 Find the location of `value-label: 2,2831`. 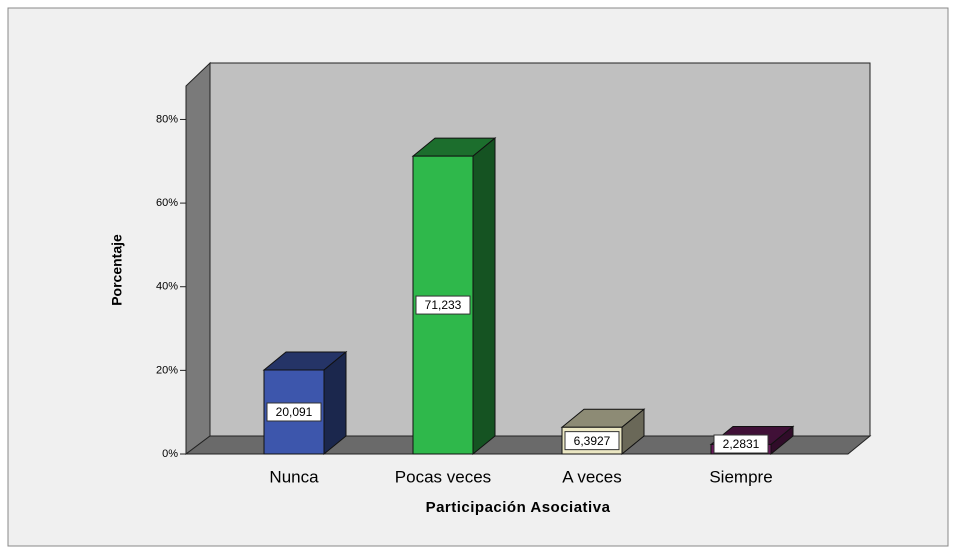

value-label: 2,2831 is located at coordinates (741, 444).